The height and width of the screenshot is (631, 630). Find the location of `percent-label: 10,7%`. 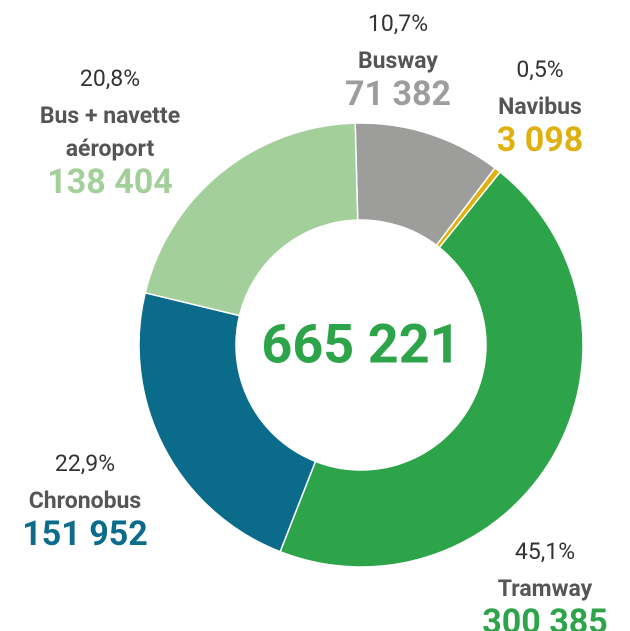

percent-label: 10,7% is located at coordinates (398, 23).